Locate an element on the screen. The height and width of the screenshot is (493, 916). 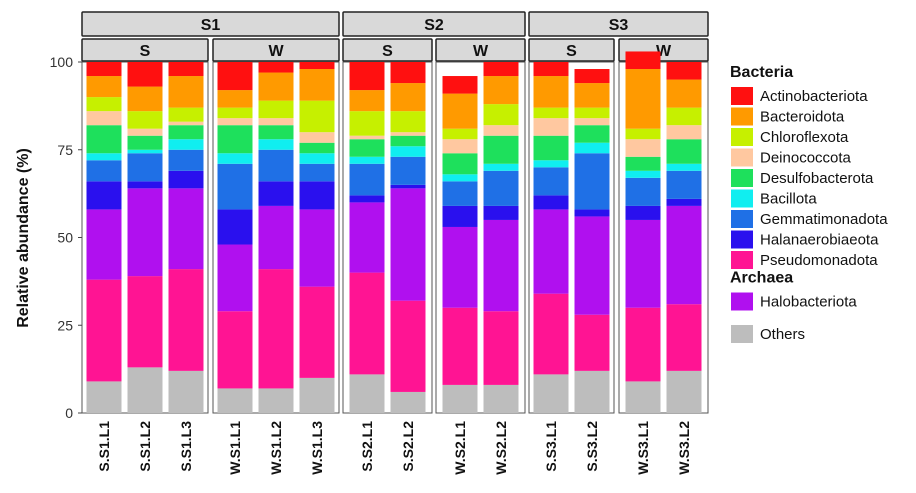
bar-segment-s-s3-l2-bacteroidota is located at coordinates (592, 95).